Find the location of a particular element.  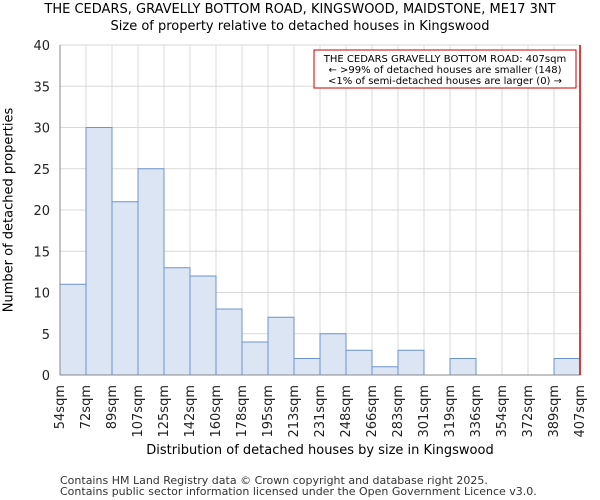

x-tick-label: 283sqm is located at coordinates (398, 411).